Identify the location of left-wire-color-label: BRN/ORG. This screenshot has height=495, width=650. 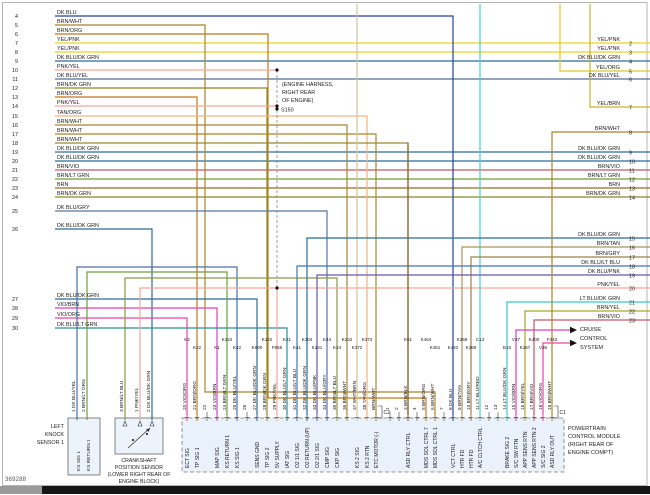
(69, 31).